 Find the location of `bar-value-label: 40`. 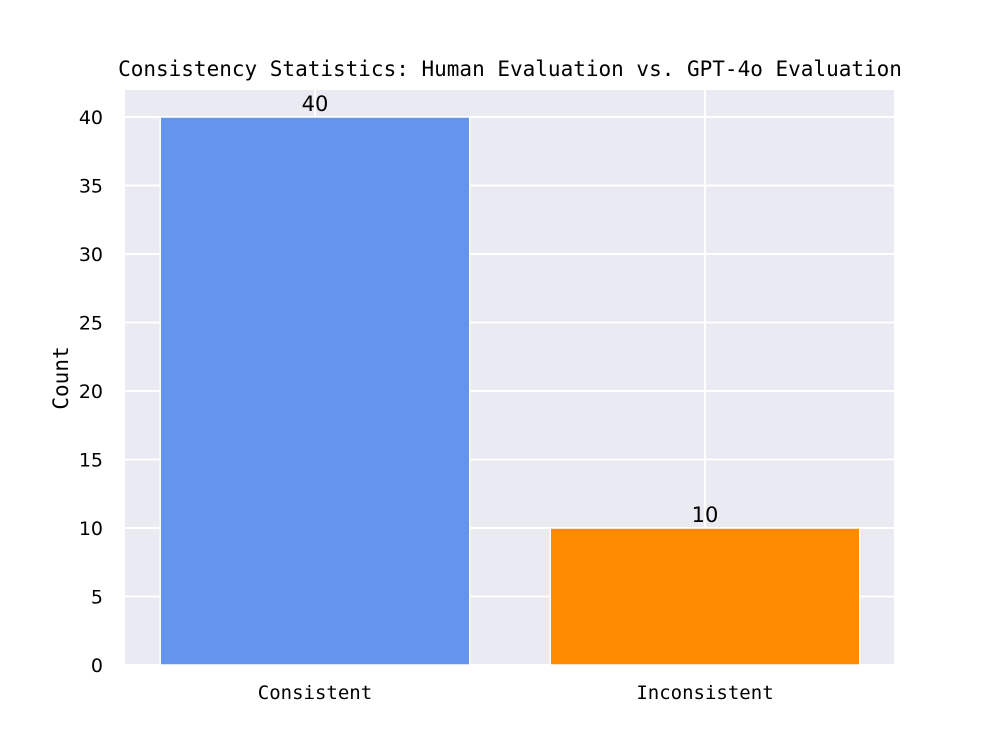

bar-value-label: 40 is located at coordinates (315, 104).